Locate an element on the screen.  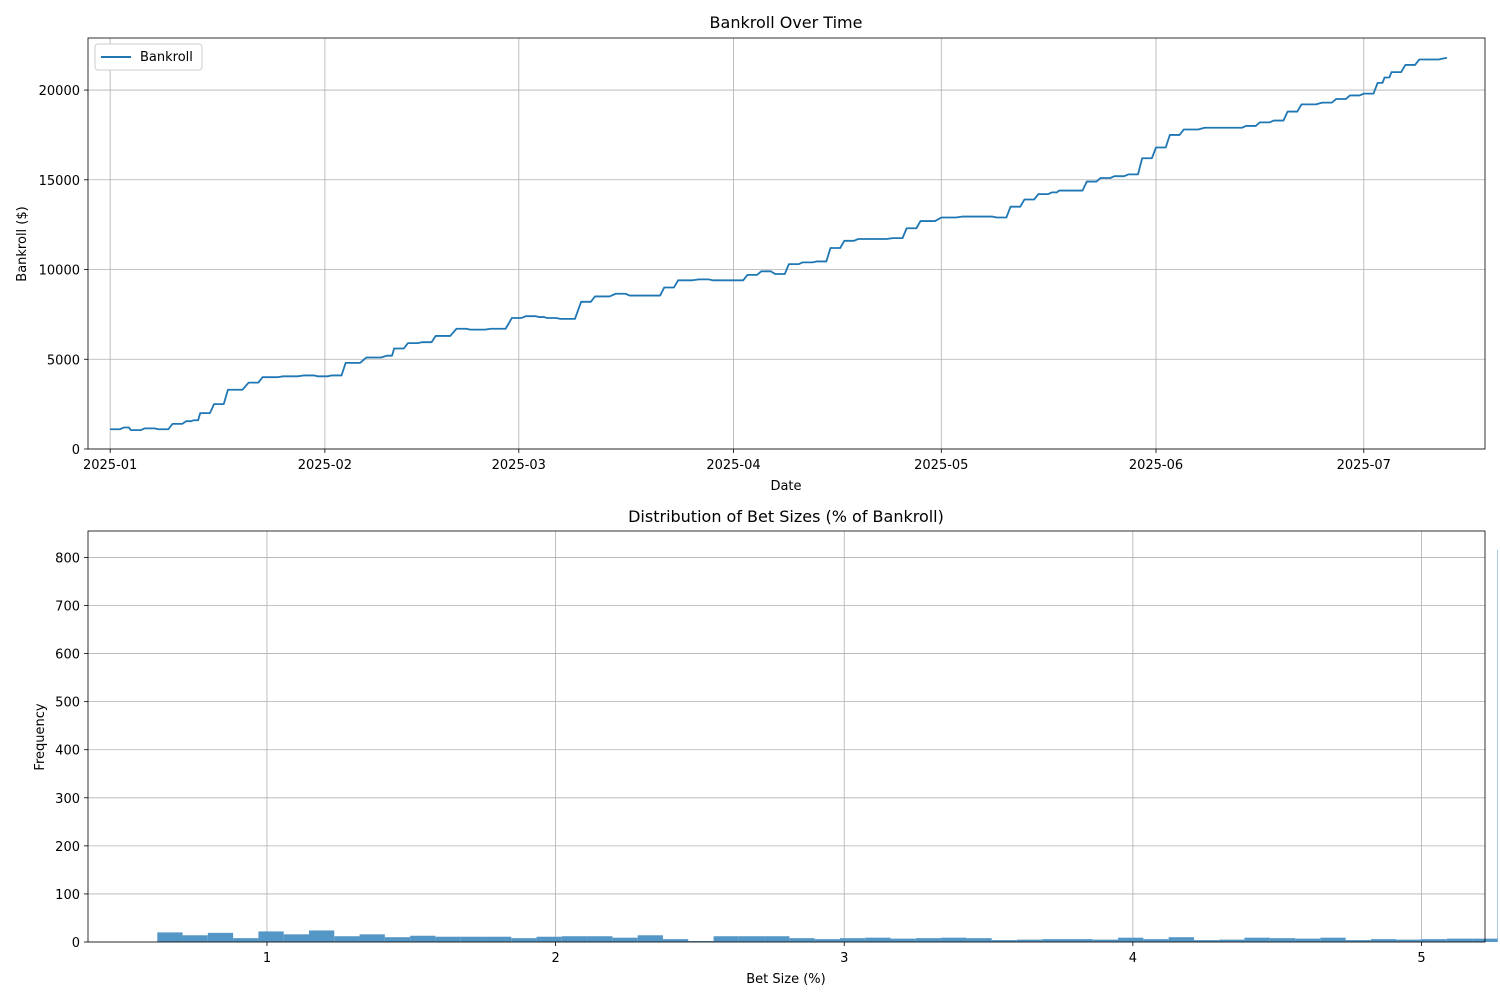
bankroll-y-tick-label: 20000 is located at coordinates (59, 91).